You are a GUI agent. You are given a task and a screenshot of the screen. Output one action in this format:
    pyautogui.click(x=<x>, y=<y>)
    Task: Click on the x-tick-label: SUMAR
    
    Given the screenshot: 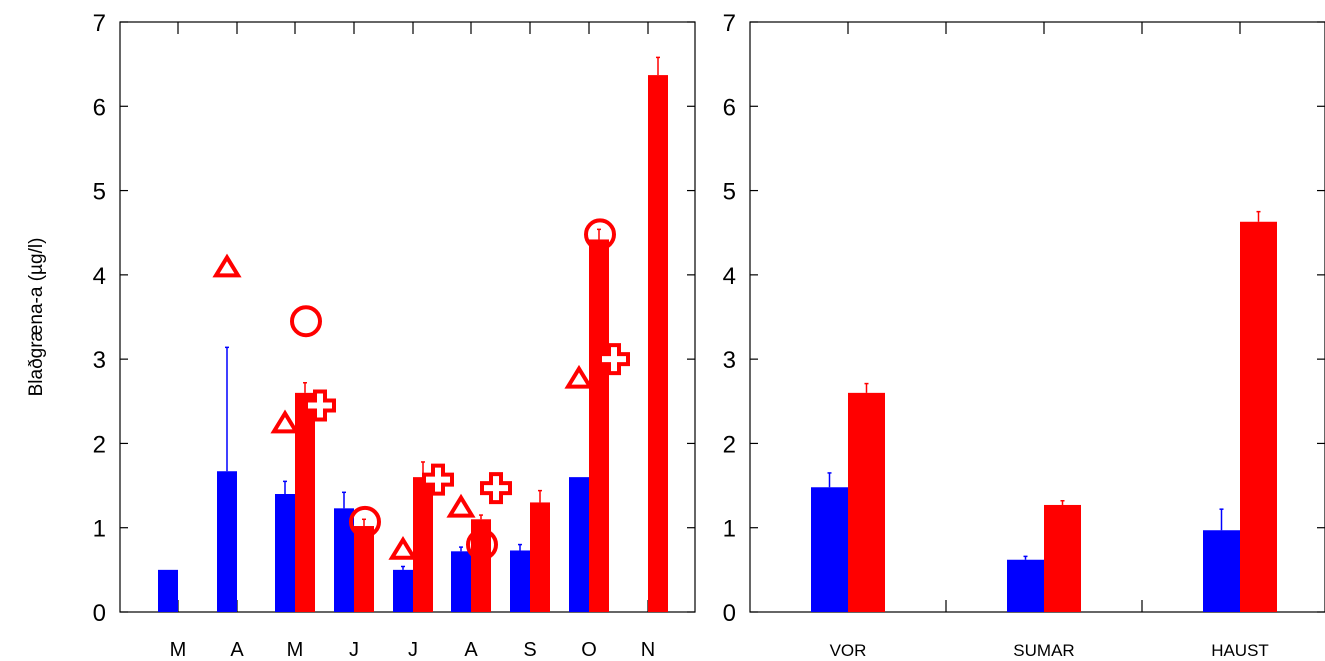 What is the action you would take?
    pyautogui.click(x=1043, y=650)
    